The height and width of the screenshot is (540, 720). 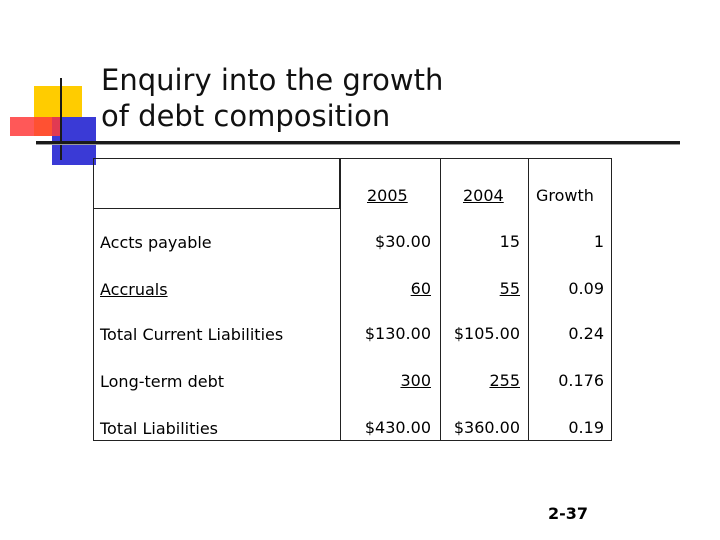 I want to click on header-growth: Growth, so click(x=565, y=195).